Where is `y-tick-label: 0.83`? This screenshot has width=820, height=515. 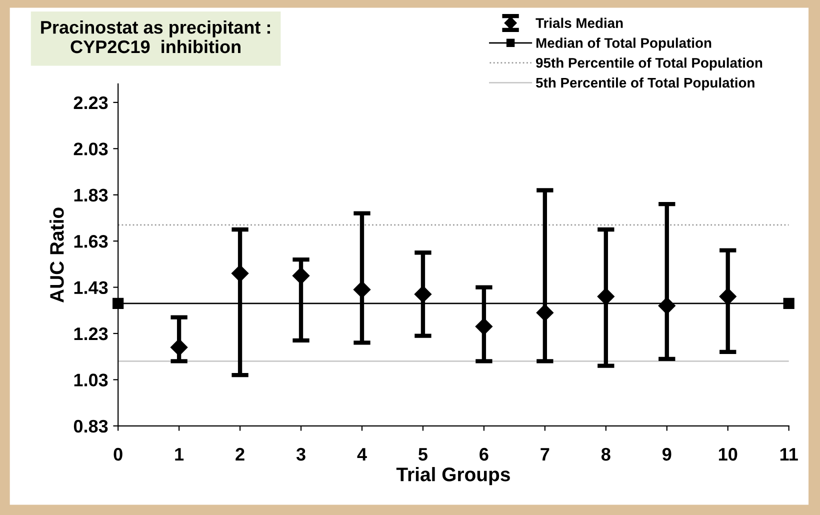
y-tick-label: 0.83 is located at coordinates (91, 426).